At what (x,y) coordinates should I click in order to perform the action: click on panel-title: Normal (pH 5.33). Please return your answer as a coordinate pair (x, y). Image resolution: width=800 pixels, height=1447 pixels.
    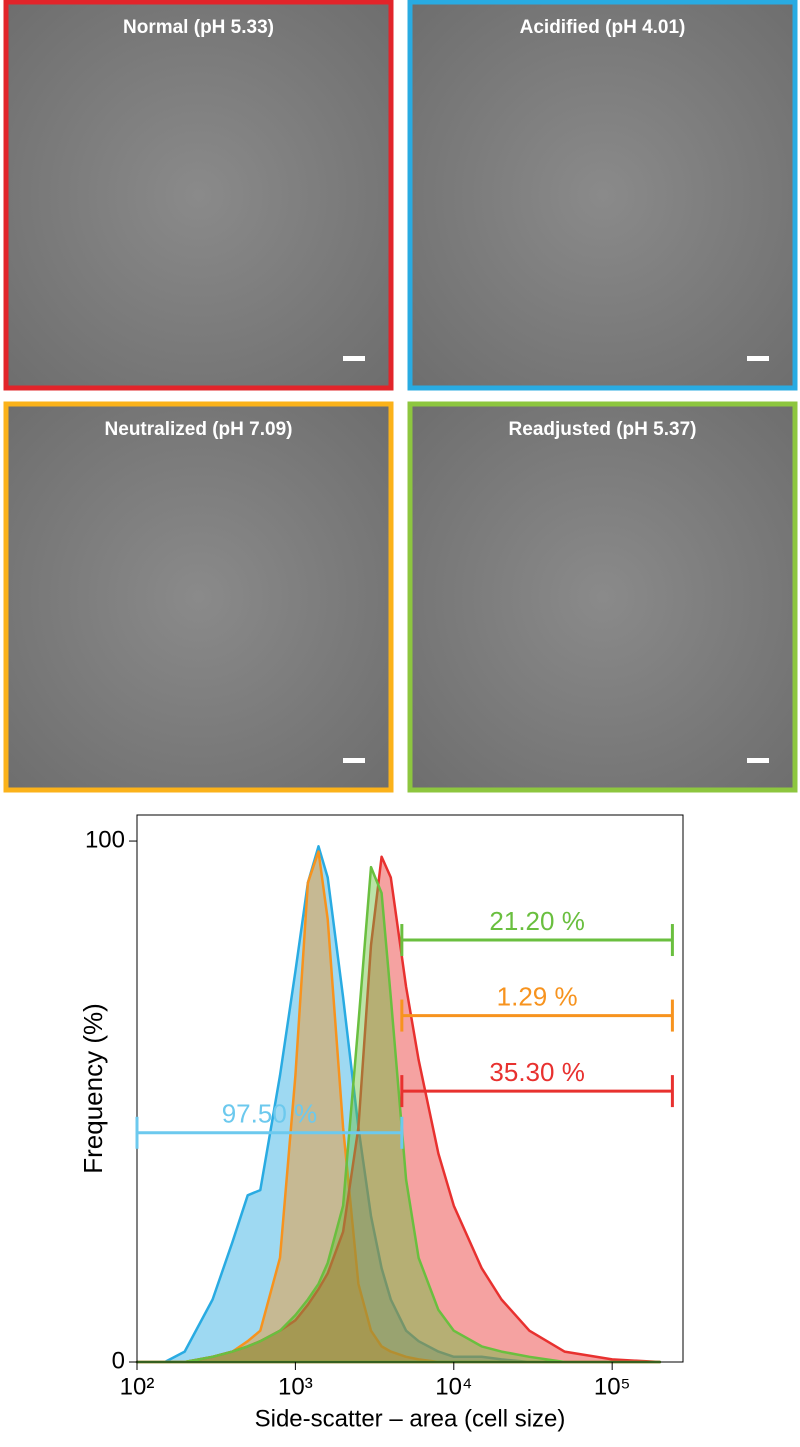
    Looking at the image, I should click on (198, 27).